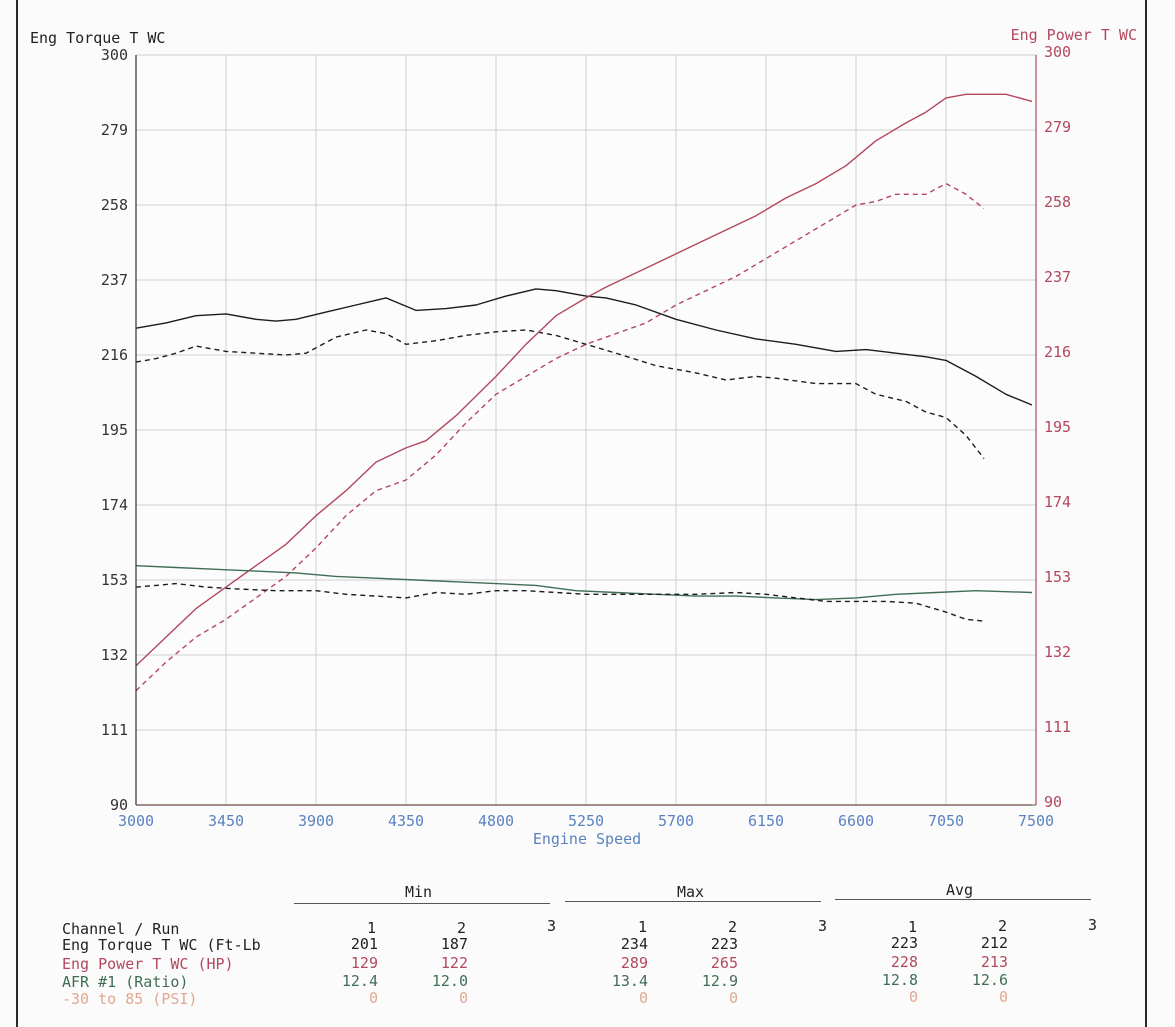  What do you see at coordinates (1057, 427) in the screenshot?
I see `y-tick-label-right: 195` at bounding box center [1057, 427].